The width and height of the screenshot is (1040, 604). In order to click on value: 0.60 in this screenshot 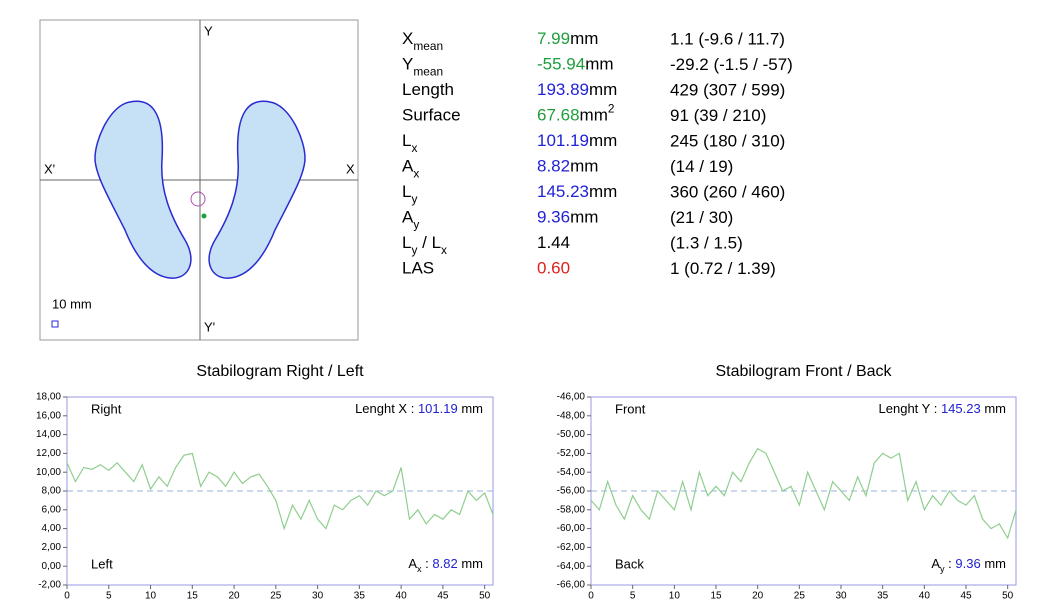, I will do `click(553, 268)`.